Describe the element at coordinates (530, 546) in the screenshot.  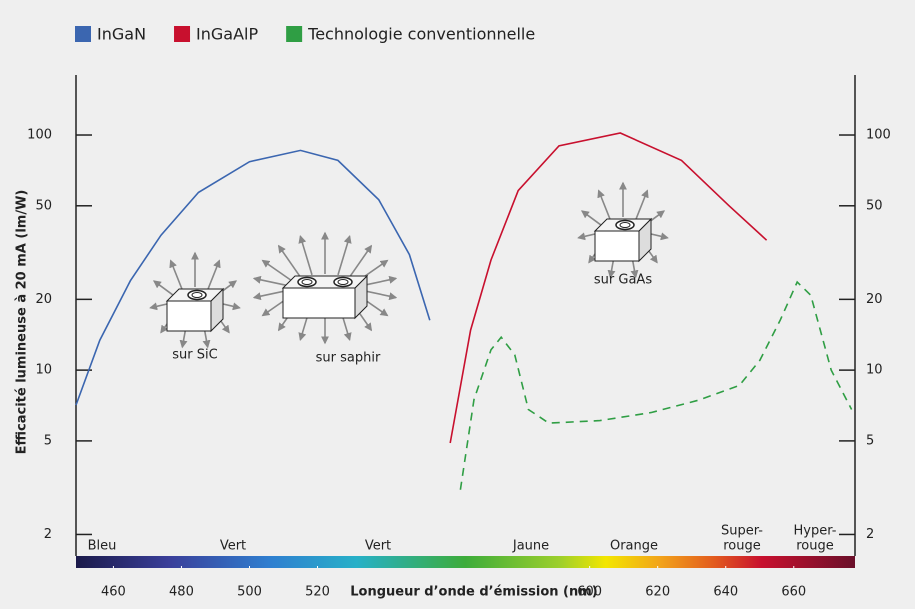
I see `band-label: Jaune` at that location.